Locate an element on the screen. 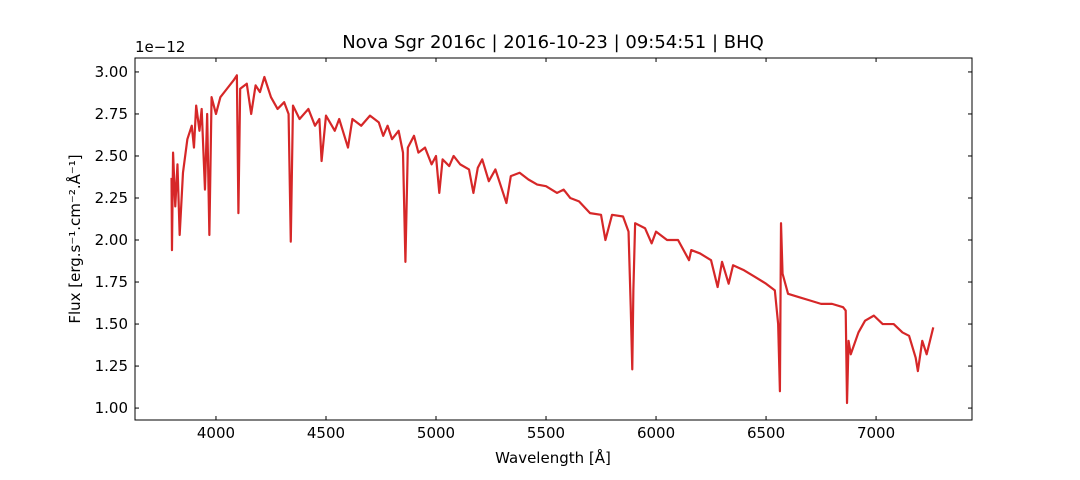  y-tick-label: 1.25 is located at coordinates (111, 366).